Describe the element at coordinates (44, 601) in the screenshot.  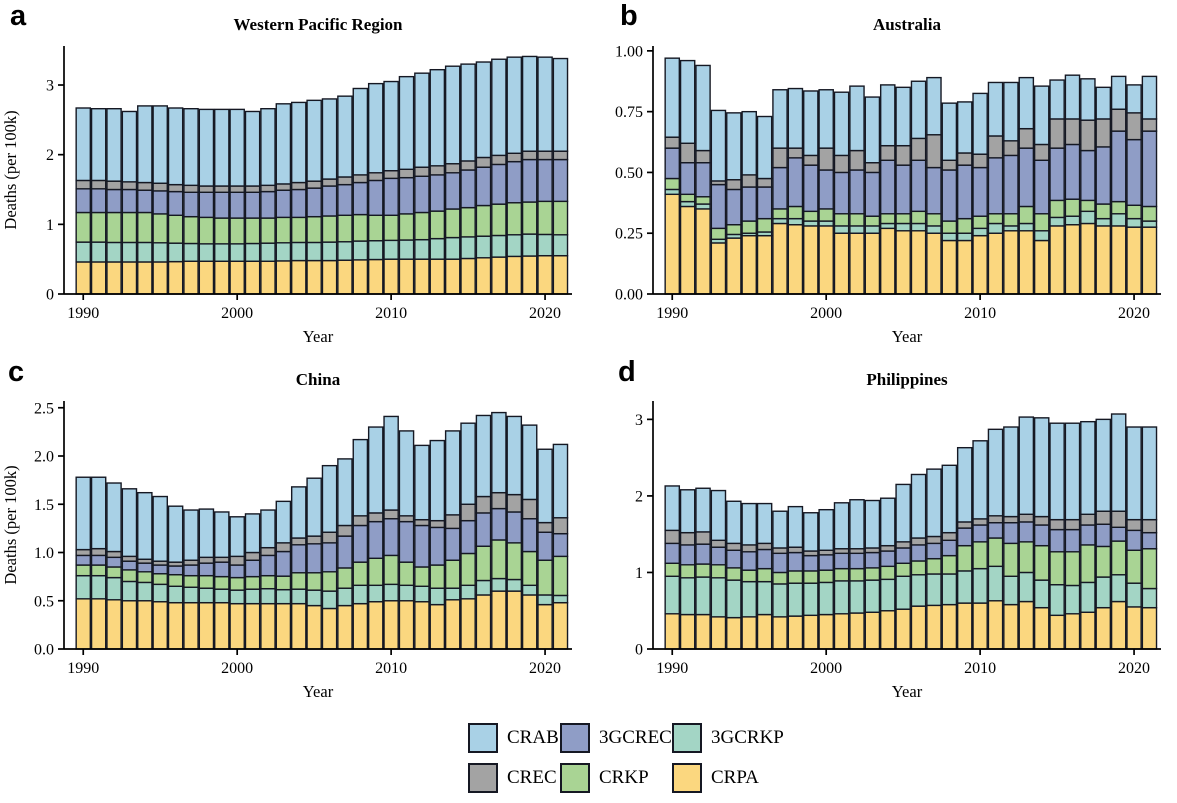
I see `svg-text: 0.5` at that location.